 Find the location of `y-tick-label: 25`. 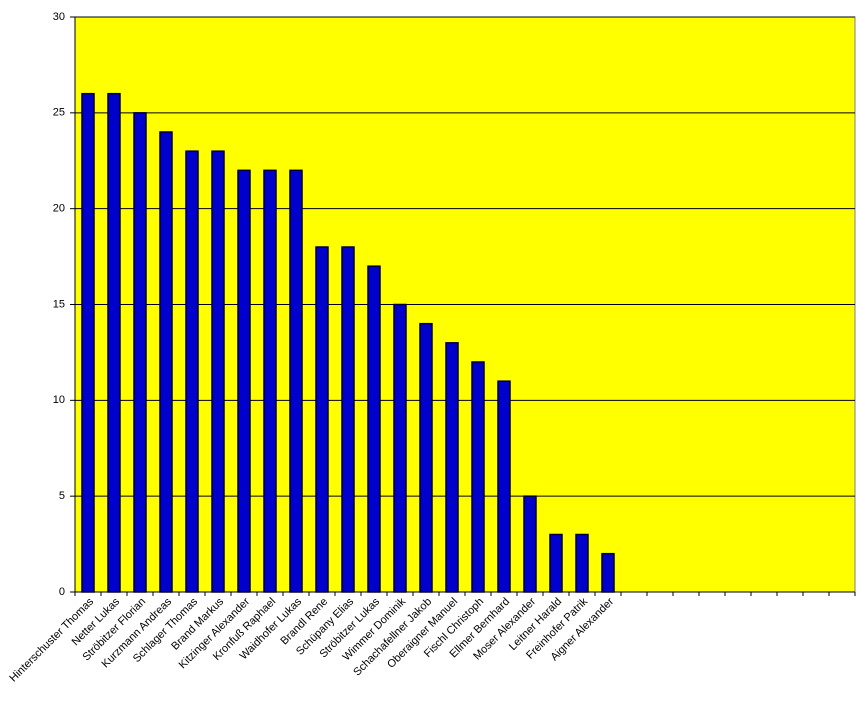

y-tick-label: 25 is located at coordinates (59, 113).